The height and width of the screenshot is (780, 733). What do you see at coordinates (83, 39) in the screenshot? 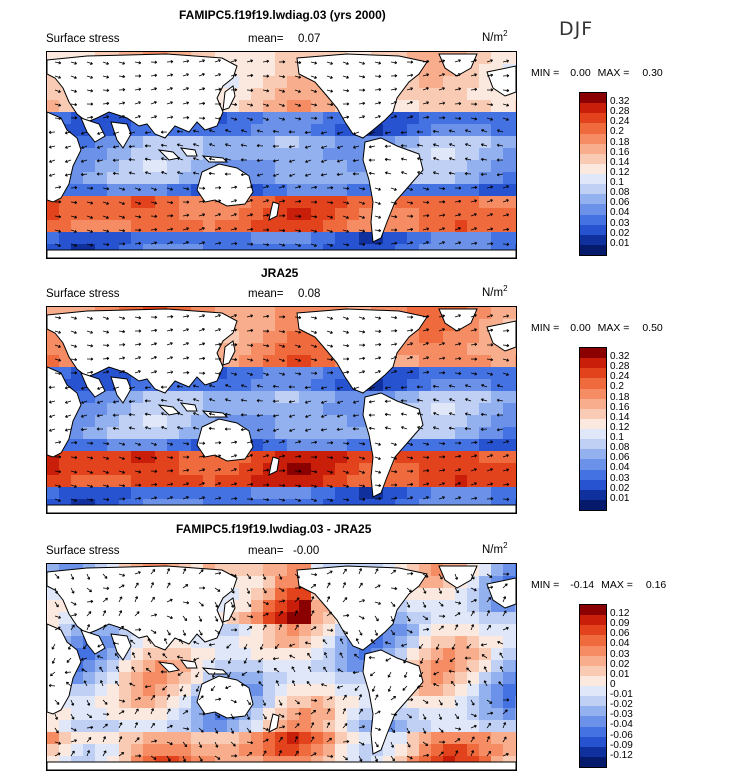
I see `panel-1-variable: Surface stress` at bounding box center [83, 39].